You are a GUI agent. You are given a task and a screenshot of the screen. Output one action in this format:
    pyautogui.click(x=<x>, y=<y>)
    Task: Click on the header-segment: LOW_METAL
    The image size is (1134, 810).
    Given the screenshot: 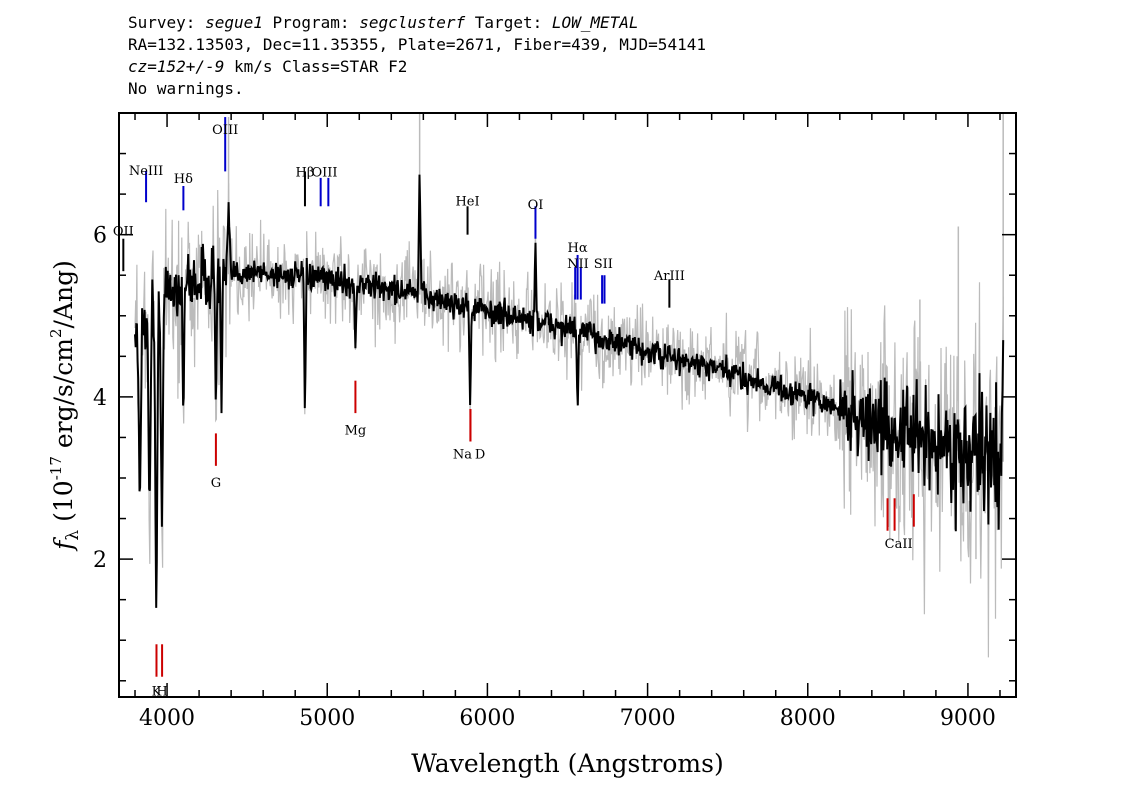 What is the action you would take?
    pyautogui.click(x=595, y=22)
    